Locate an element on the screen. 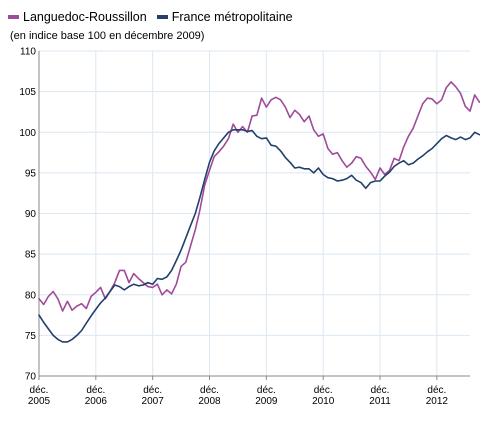 Image resolution: width=480 pixels, height=430 pixels. y-tick-label: 85 is located at coordinates (31, 255).